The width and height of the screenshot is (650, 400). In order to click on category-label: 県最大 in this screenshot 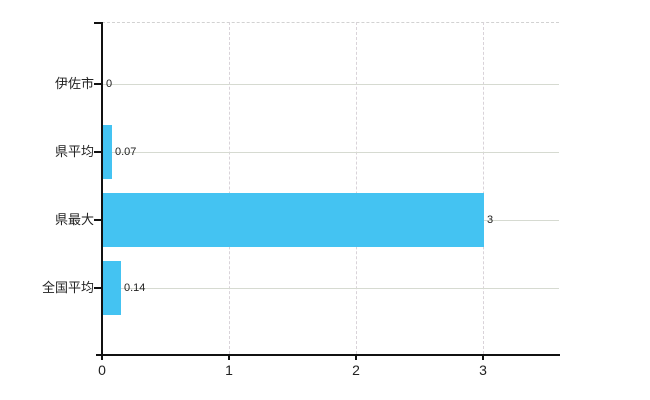, I will do `click(74, 219)`.